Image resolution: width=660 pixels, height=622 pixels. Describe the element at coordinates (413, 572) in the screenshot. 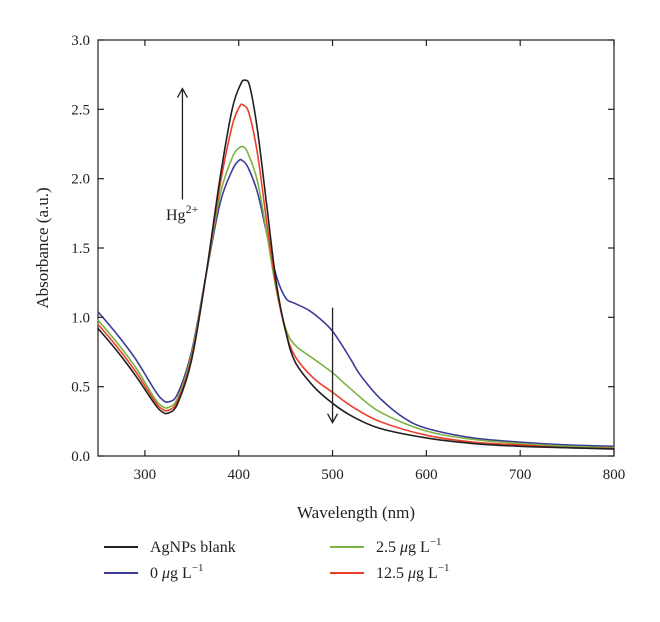

I see `legend-label: 12.5 μg L−1` at that location.